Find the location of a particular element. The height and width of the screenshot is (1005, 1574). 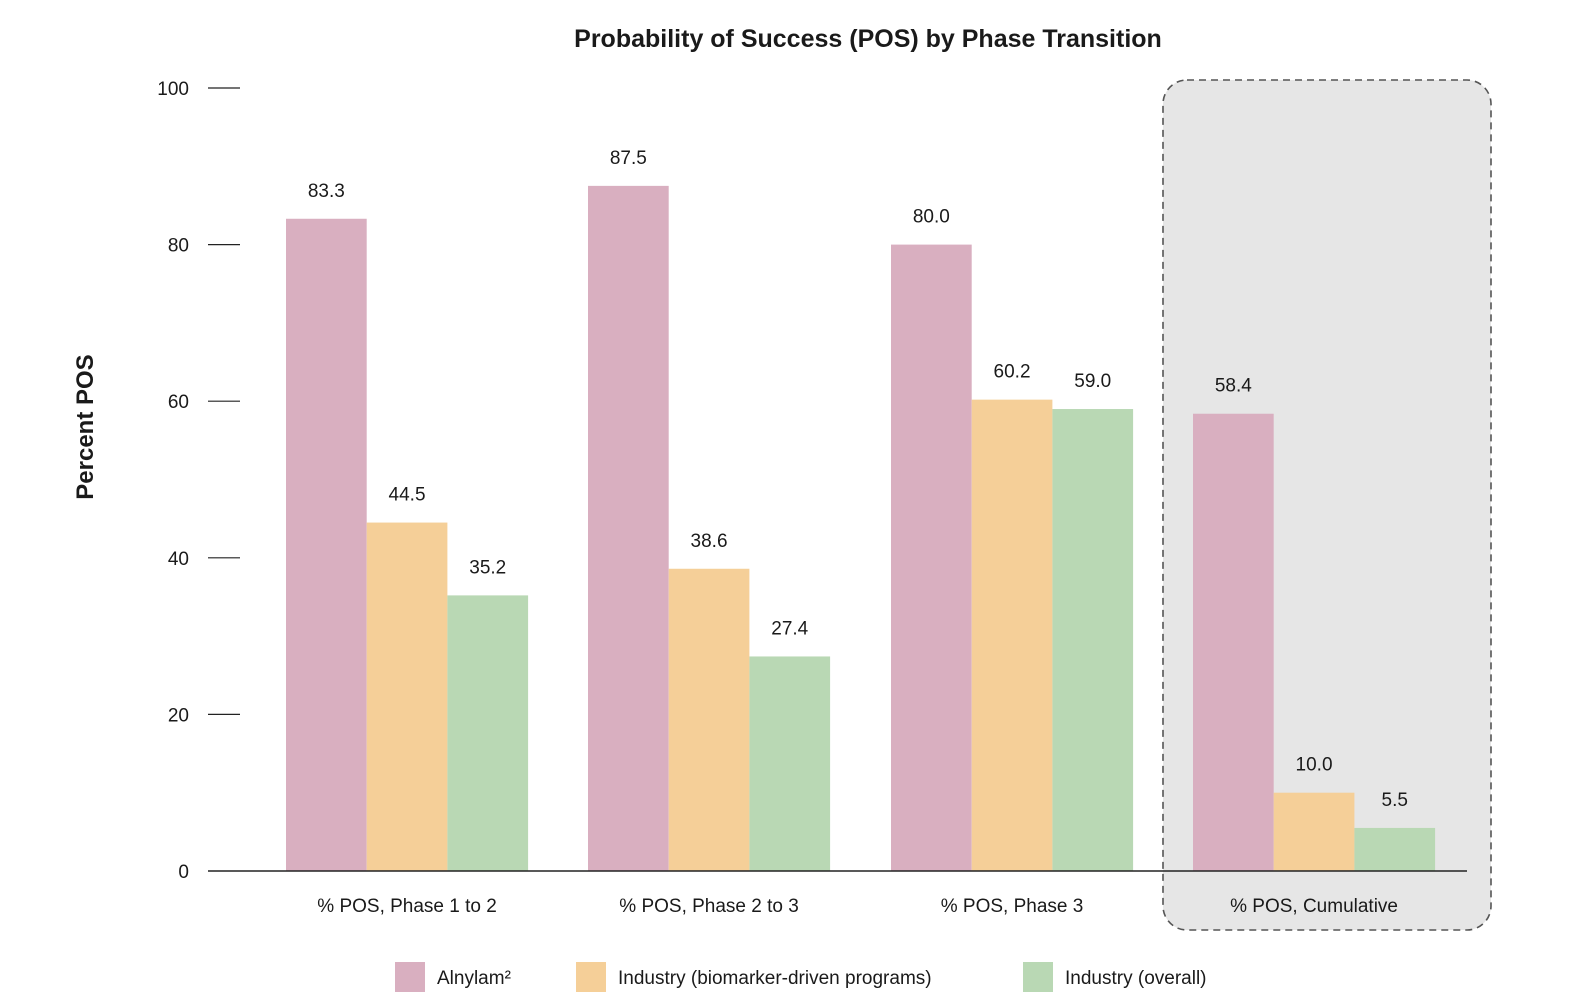

bar-value-label: 38.6 is located at coordinates (709, 541).